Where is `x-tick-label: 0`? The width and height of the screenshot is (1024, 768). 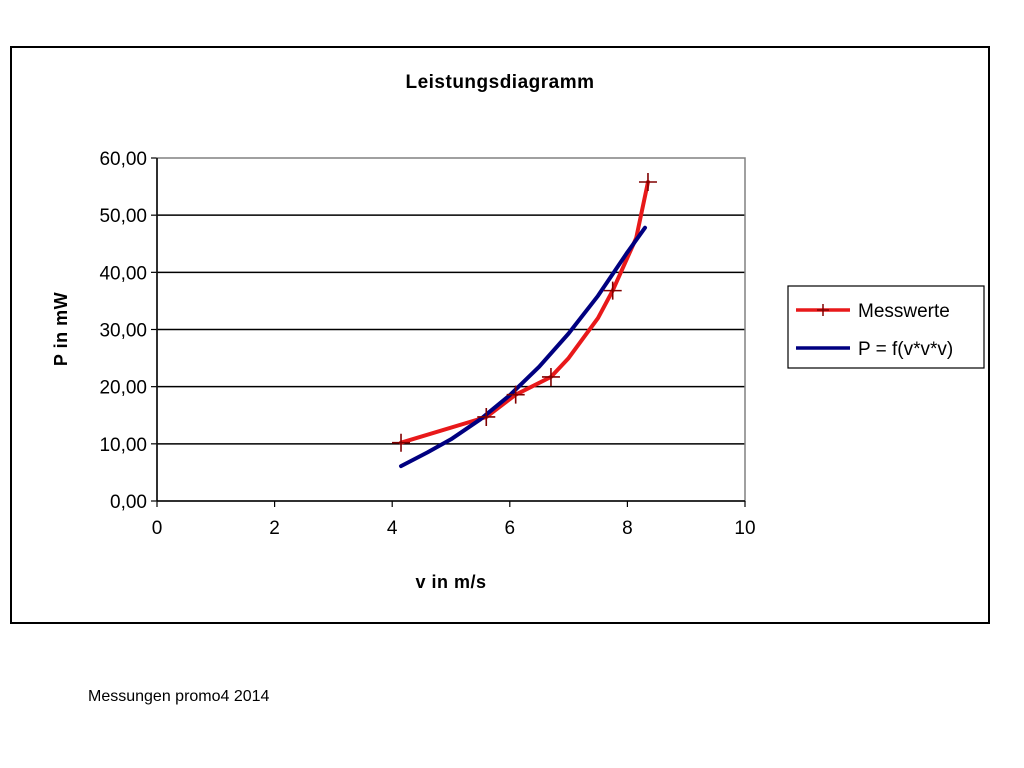 x-tick-label: 0 is located at coordinates (157, 528).